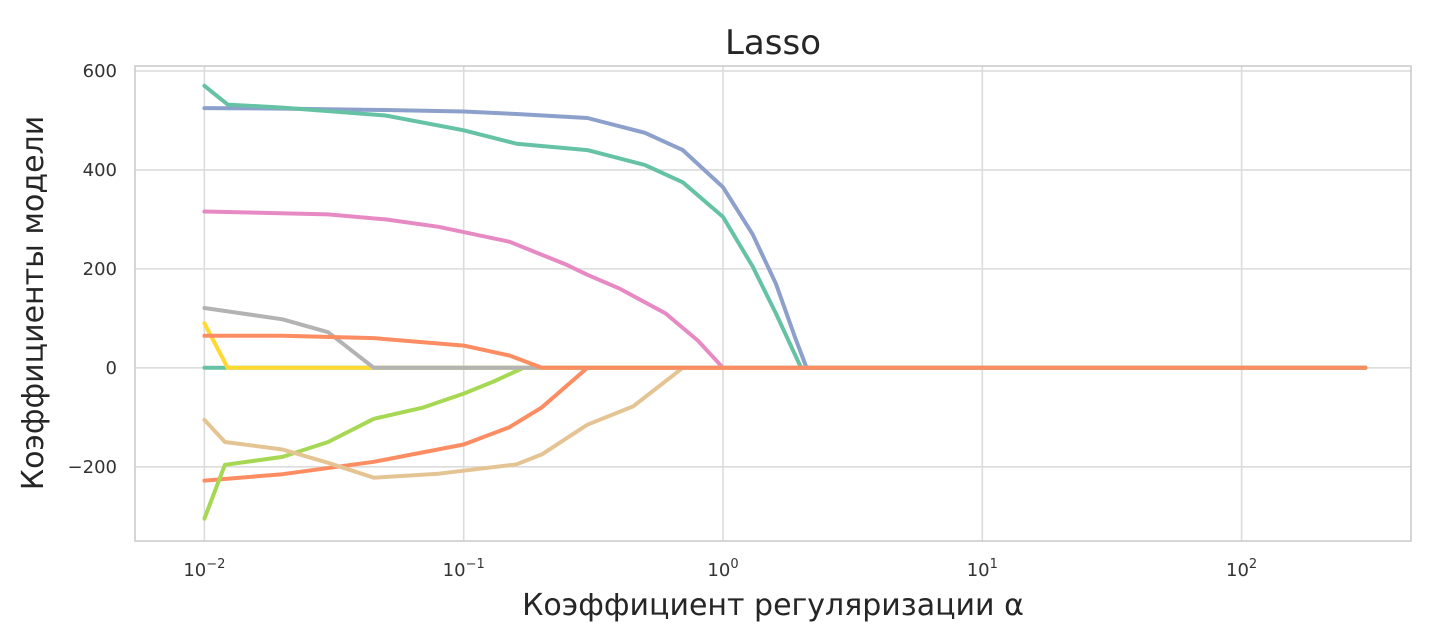 This screenshot has width=1430, height=633. I want to click on x-tick-label: 10⁰, so click(722, 569).